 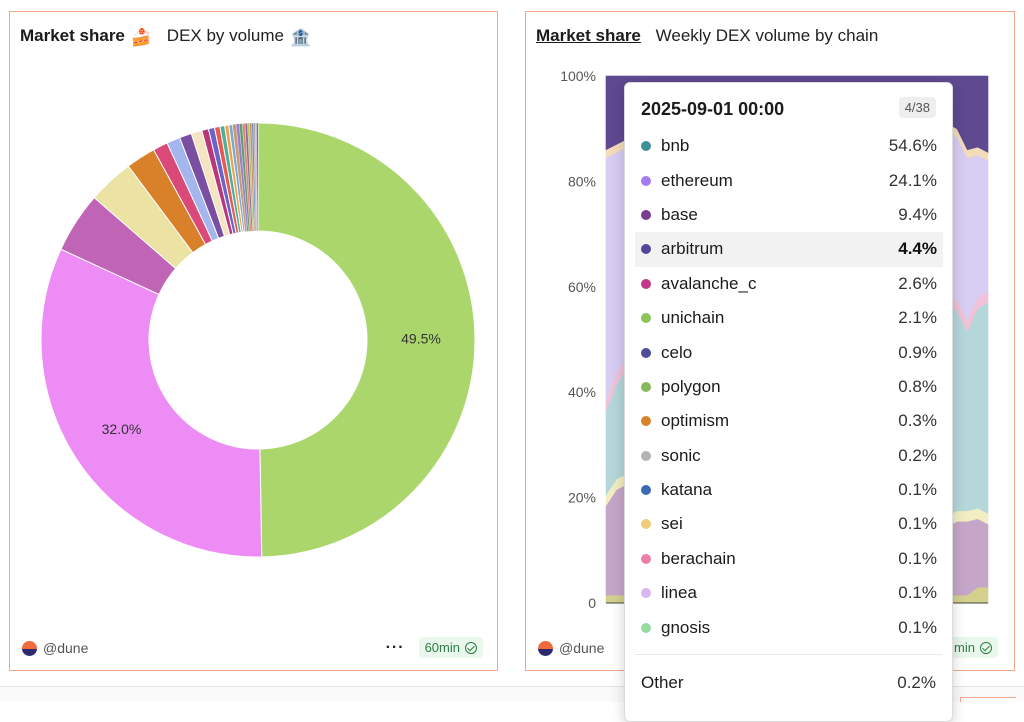 What do you see at coordinates (788, 683) in the screenshot?
I see `tooltip-other-row: Other 0.2%` at bounding box center [788, 683].